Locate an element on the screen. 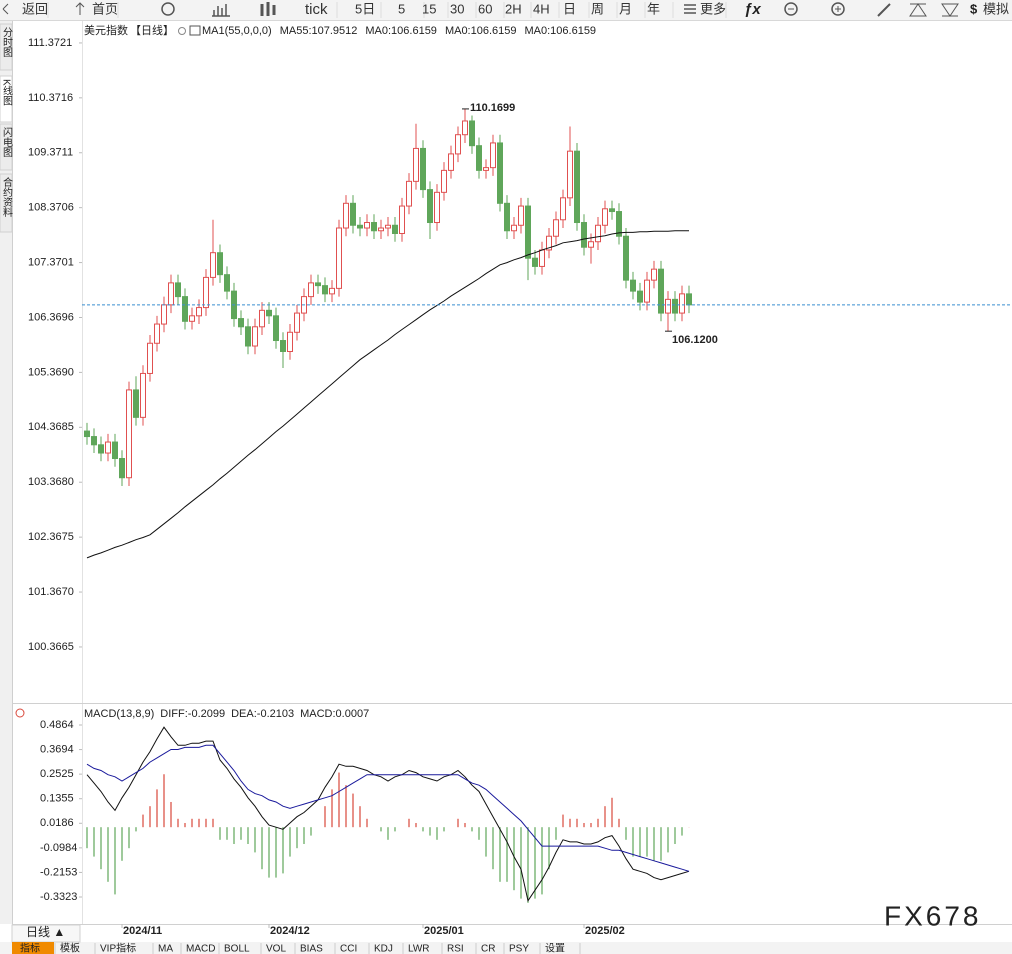  toolbar-button: 年 is located at coordinates (653, 8).